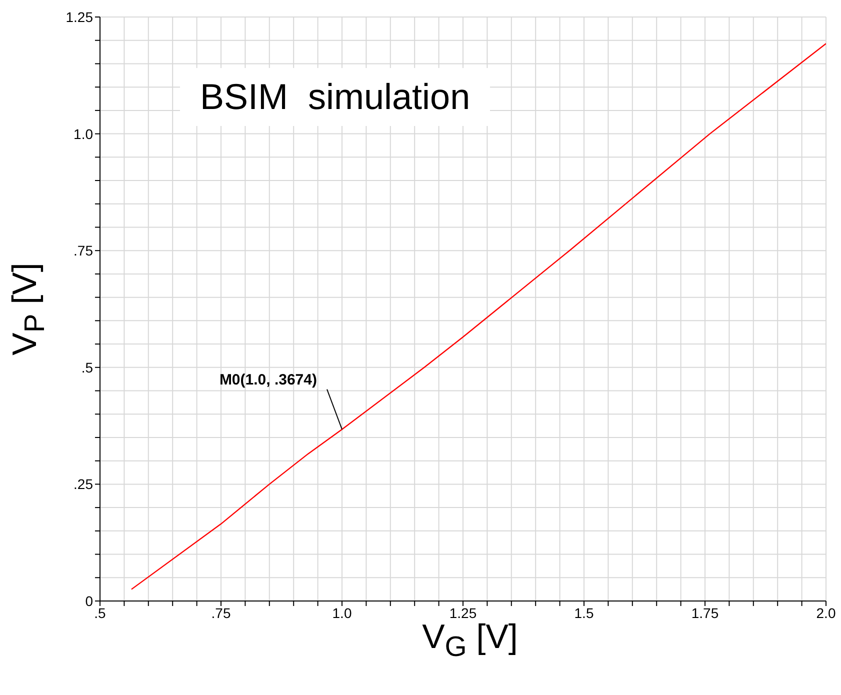 Image resolution: width=841 pixels, height=695 pixels. I want to click on x-tick-label: .5, so click(100, 612).